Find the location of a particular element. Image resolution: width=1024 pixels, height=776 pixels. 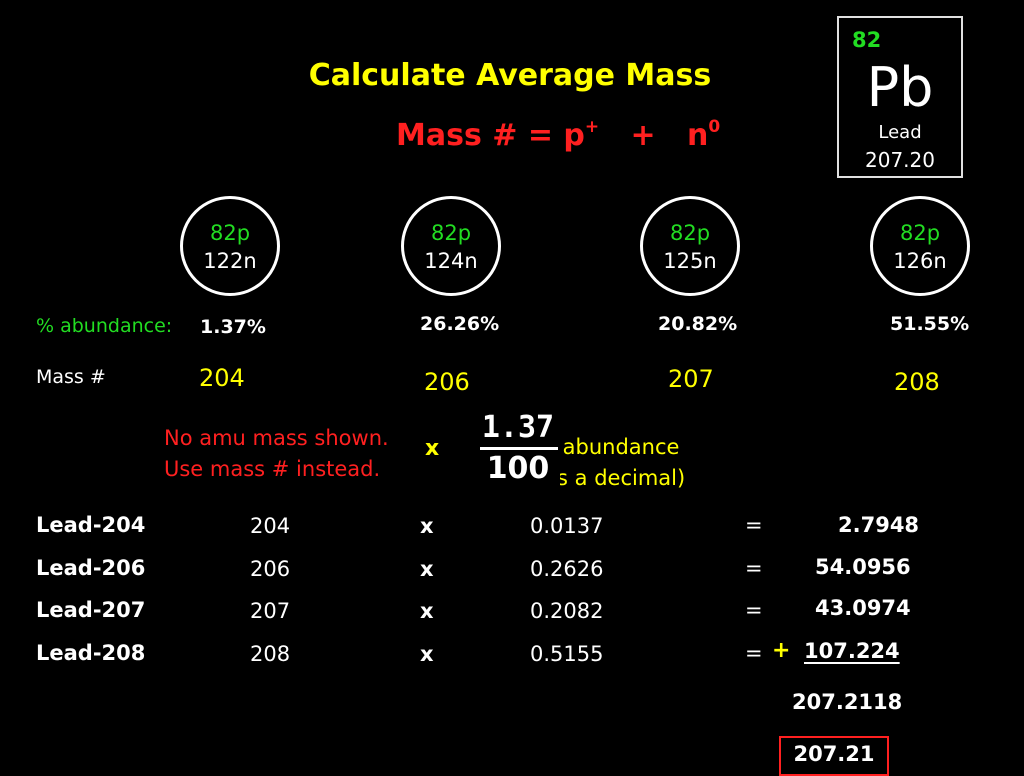

abundance-value: 20.82% is located at coordinates (698, 324).